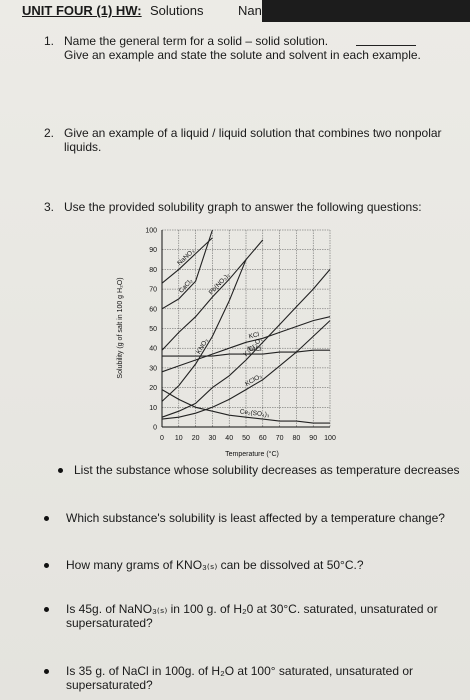 The image size is (470, 700). What do you see at coordinates (186, 285) in the screenshot?
I see `curve-label: CaCl₂` at bounding box center [186, 285].